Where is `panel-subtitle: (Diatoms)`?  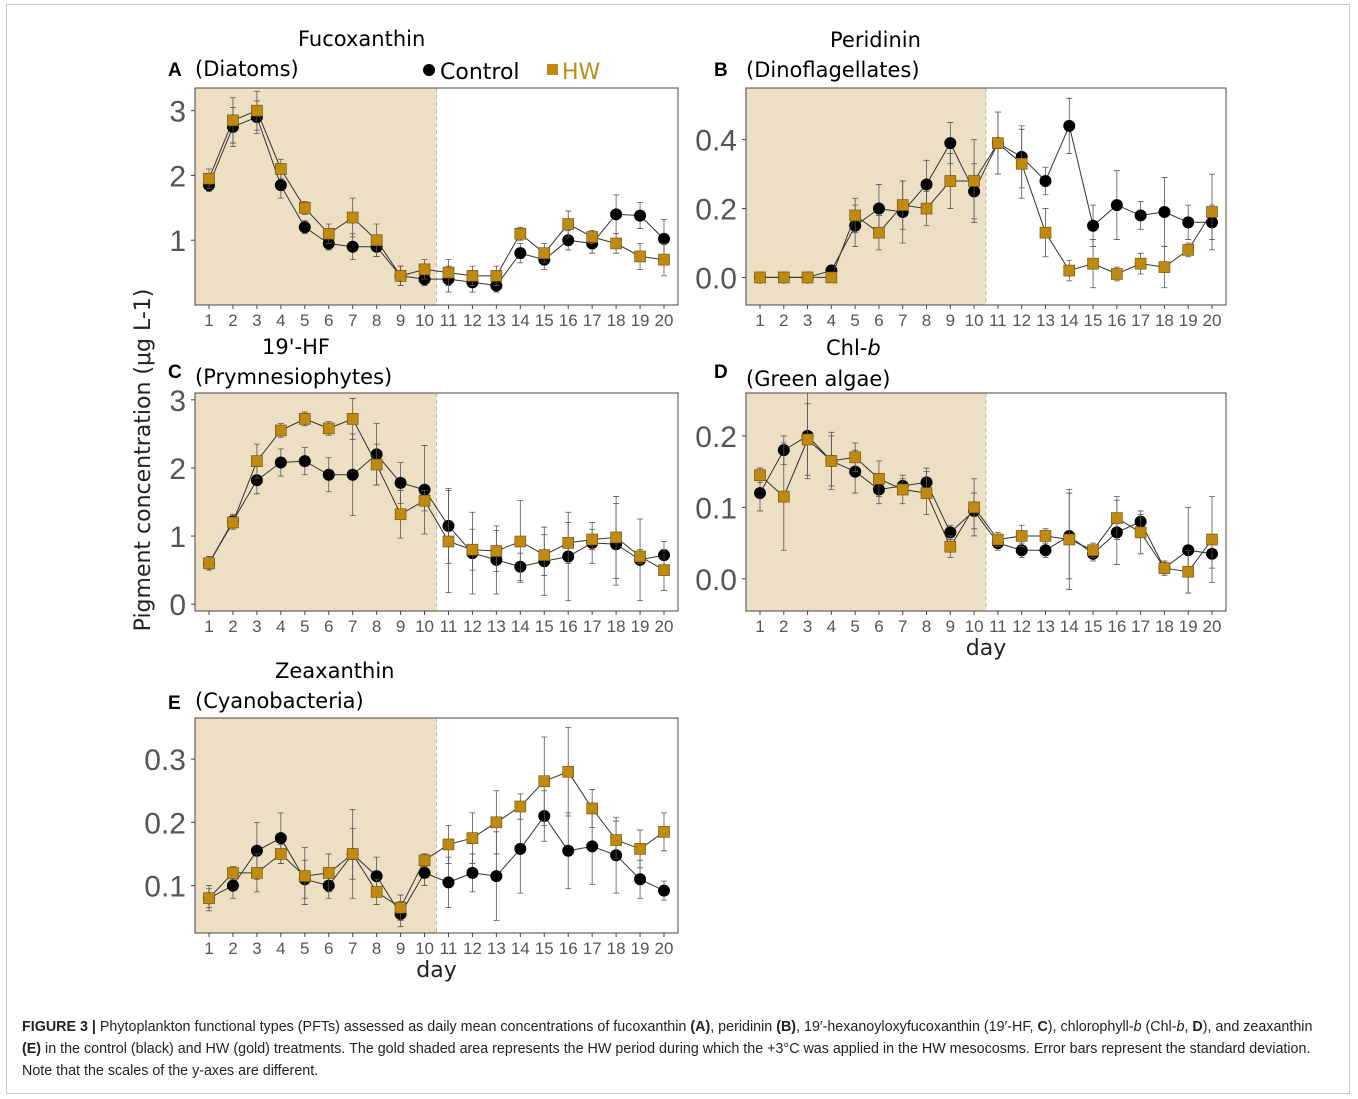
panel-subtitle: (Diatoms) is located at coordinates (247, 69).